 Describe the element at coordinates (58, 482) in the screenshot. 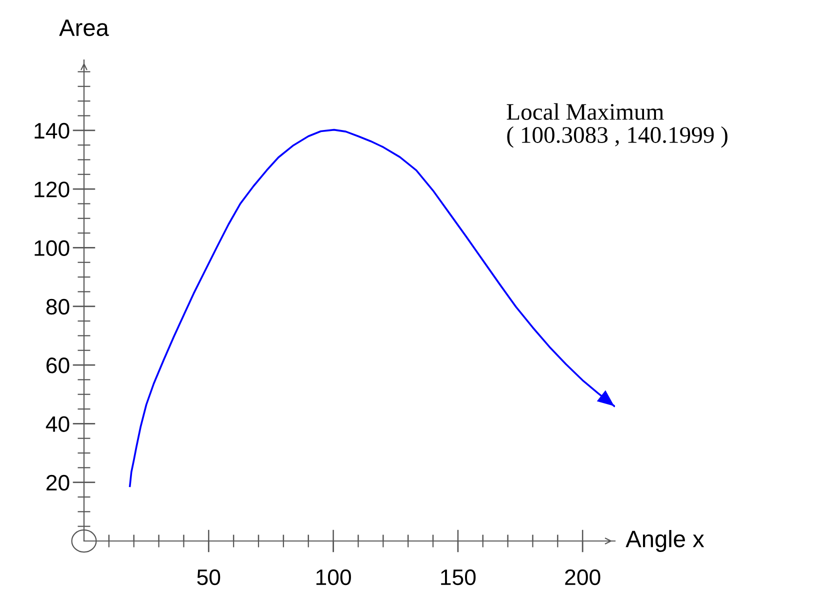

I see `y-tick-label: 20` at that location.